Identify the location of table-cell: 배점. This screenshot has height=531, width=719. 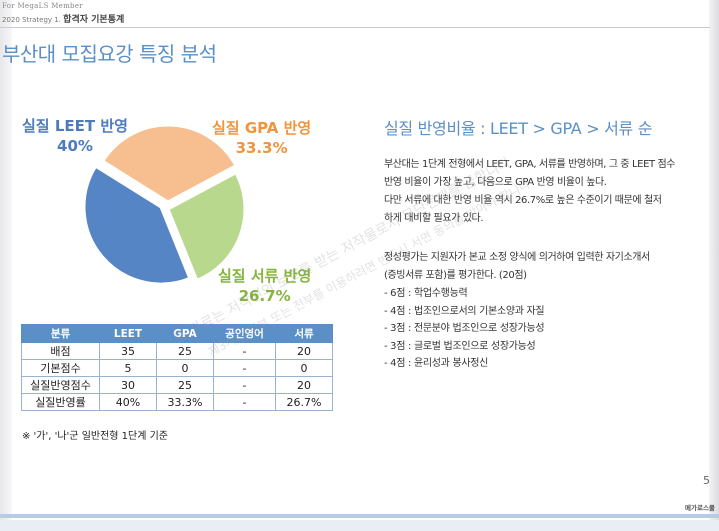
(60, 351).